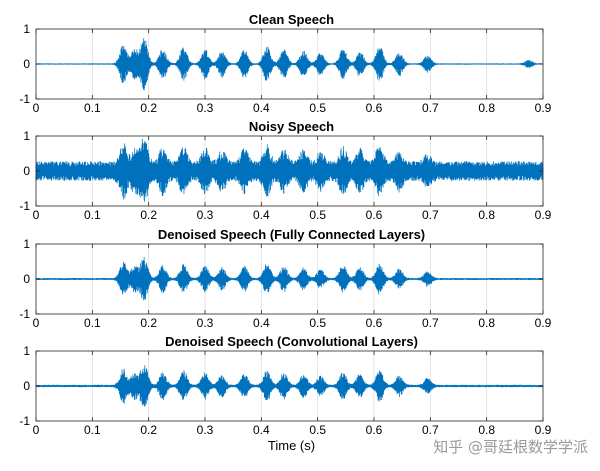 Image resolution: width=600 pixels, height=471 pixels. Describe the element at coordinates (291, 341) in the screenshot. I see `subplot-title: Denoised Speech (Convolutional Layers)` at that location.